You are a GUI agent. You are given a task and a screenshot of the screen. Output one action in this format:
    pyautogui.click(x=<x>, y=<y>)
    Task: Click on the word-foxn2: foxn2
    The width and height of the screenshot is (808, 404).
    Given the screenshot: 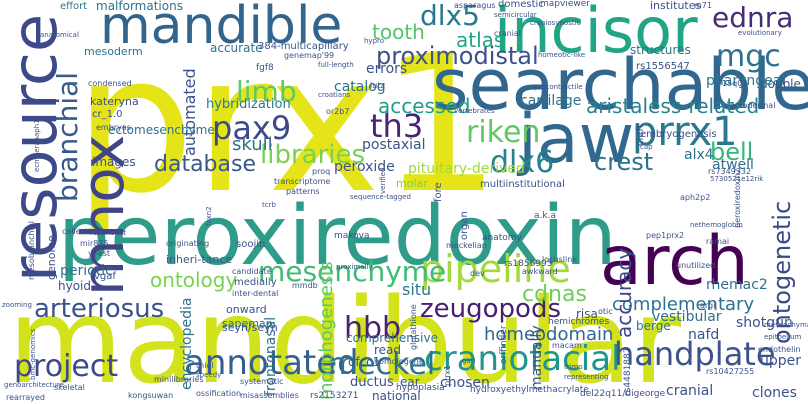 What is the action you would take?
    pyautogui.click(x=209, y=216)
    